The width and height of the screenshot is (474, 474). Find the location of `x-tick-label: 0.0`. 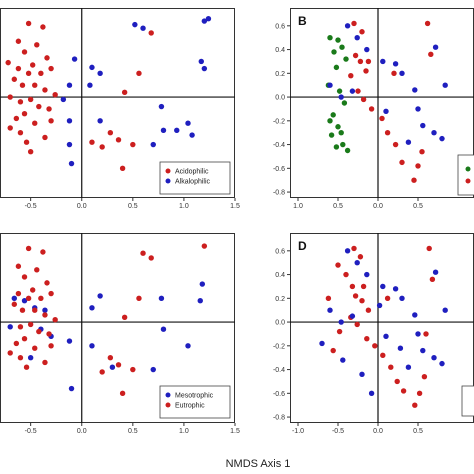

x-tick-label: 0.0 is located at coordinates (378, 206).